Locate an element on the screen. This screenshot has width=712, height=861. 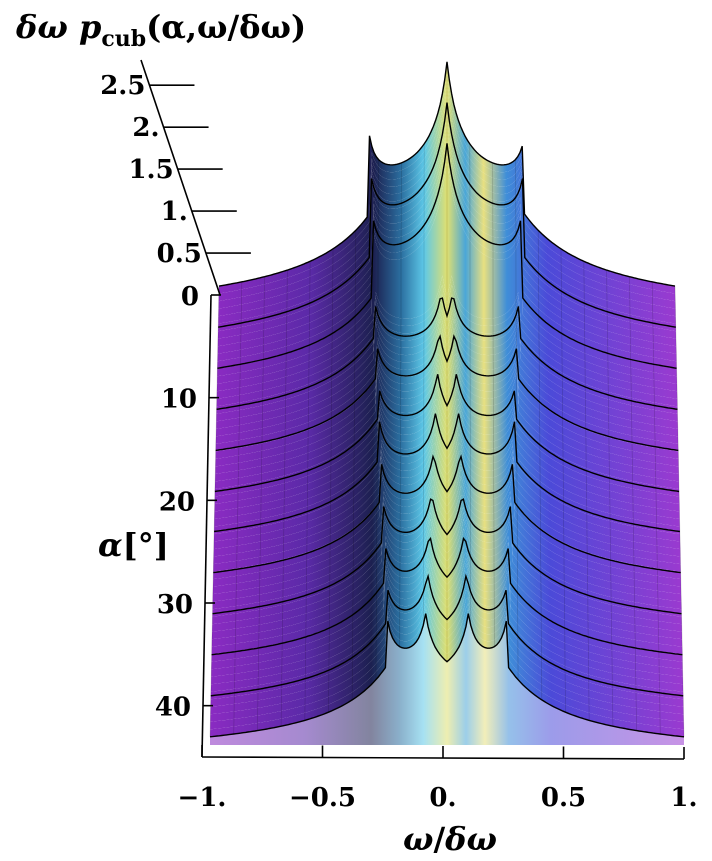
alpha-axis-line is located at coordinates (206, 526).